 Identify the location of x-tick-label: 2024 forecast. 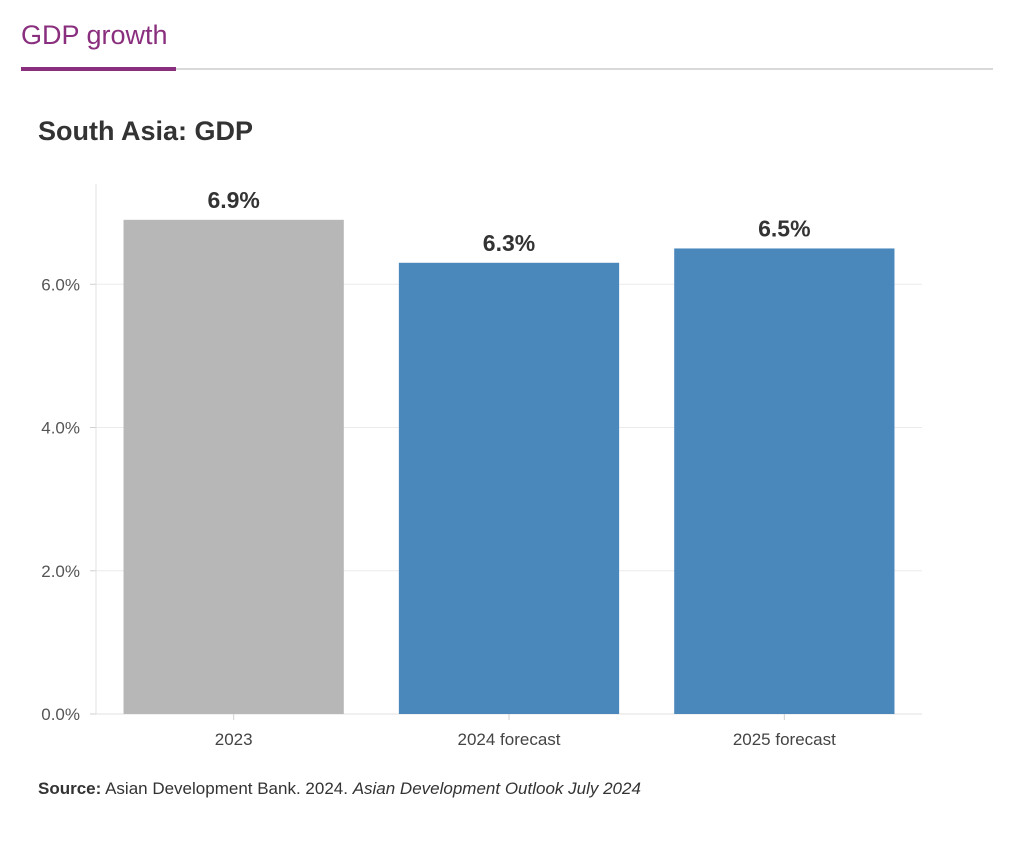
(508, 739).